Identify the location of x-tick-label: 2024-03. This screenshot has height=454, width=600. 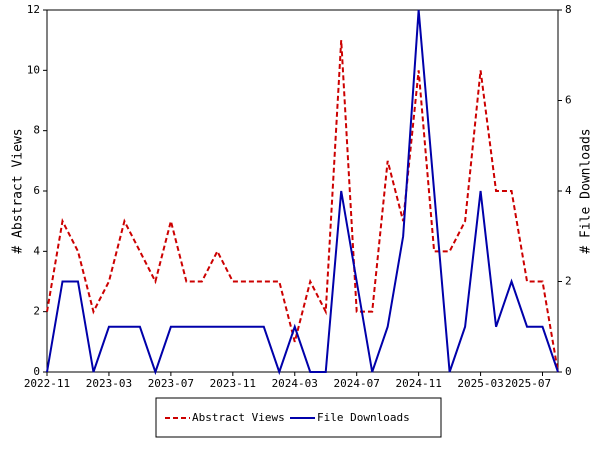
(295, 383).